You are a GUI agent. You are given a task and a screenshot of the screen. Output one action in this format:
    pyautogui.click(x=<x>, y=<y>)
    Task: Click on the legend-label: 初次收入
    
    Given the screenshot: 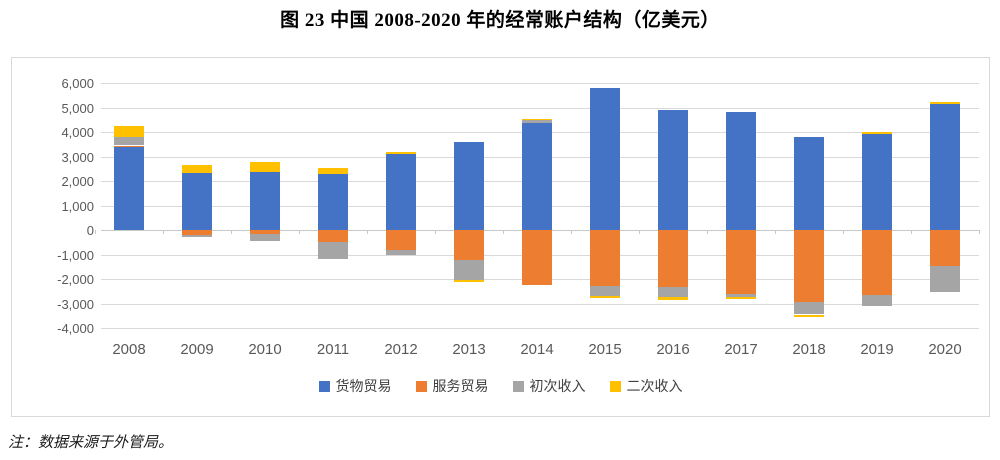 What is the action you would take?
    pyautogui.click(x=557, y=386)
    